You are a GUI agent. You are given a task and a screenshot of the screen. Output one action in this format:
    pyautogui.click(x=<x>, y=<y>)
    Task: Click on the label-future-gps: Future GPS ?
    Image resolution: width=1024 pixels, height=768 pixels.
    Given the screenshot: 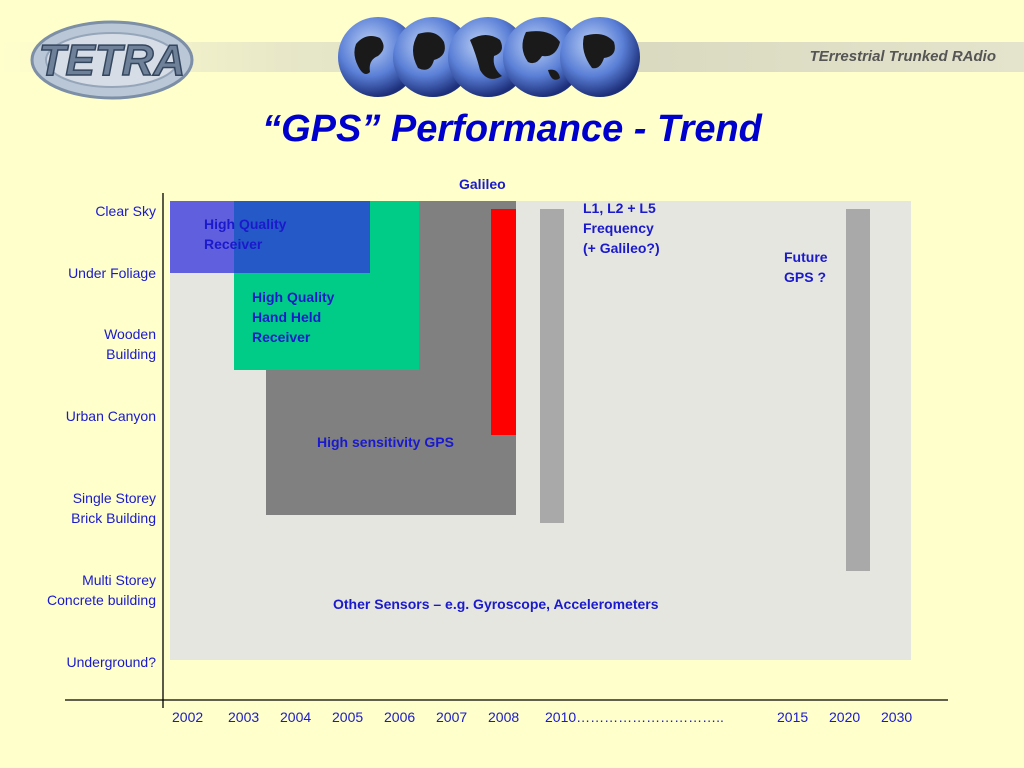 What is the action you would take?
    pyautogui.click(x=806, y=267)
    